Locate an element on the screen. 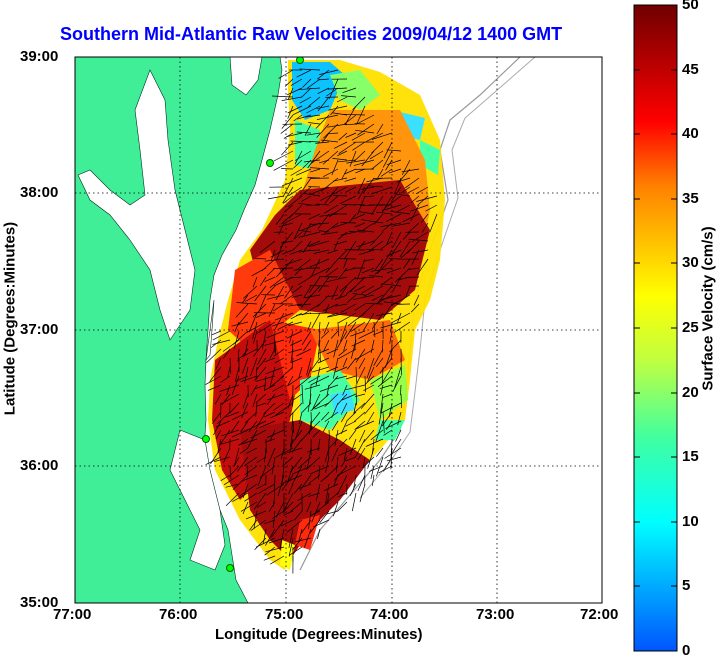 The image size is (724, 659). y-axis-title: Latitude (Degrees:Minutes) is located at coordinates (10, 318).